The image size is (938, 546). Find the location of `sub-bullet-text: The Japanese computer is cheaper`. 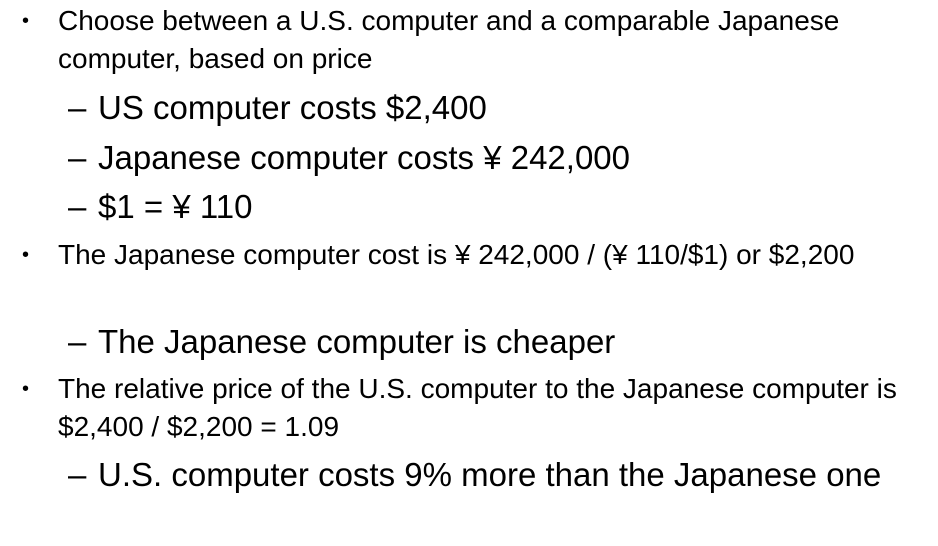

sub-bullet-text: The Japanese computer is cheaper is located at coordinates (357, 341).